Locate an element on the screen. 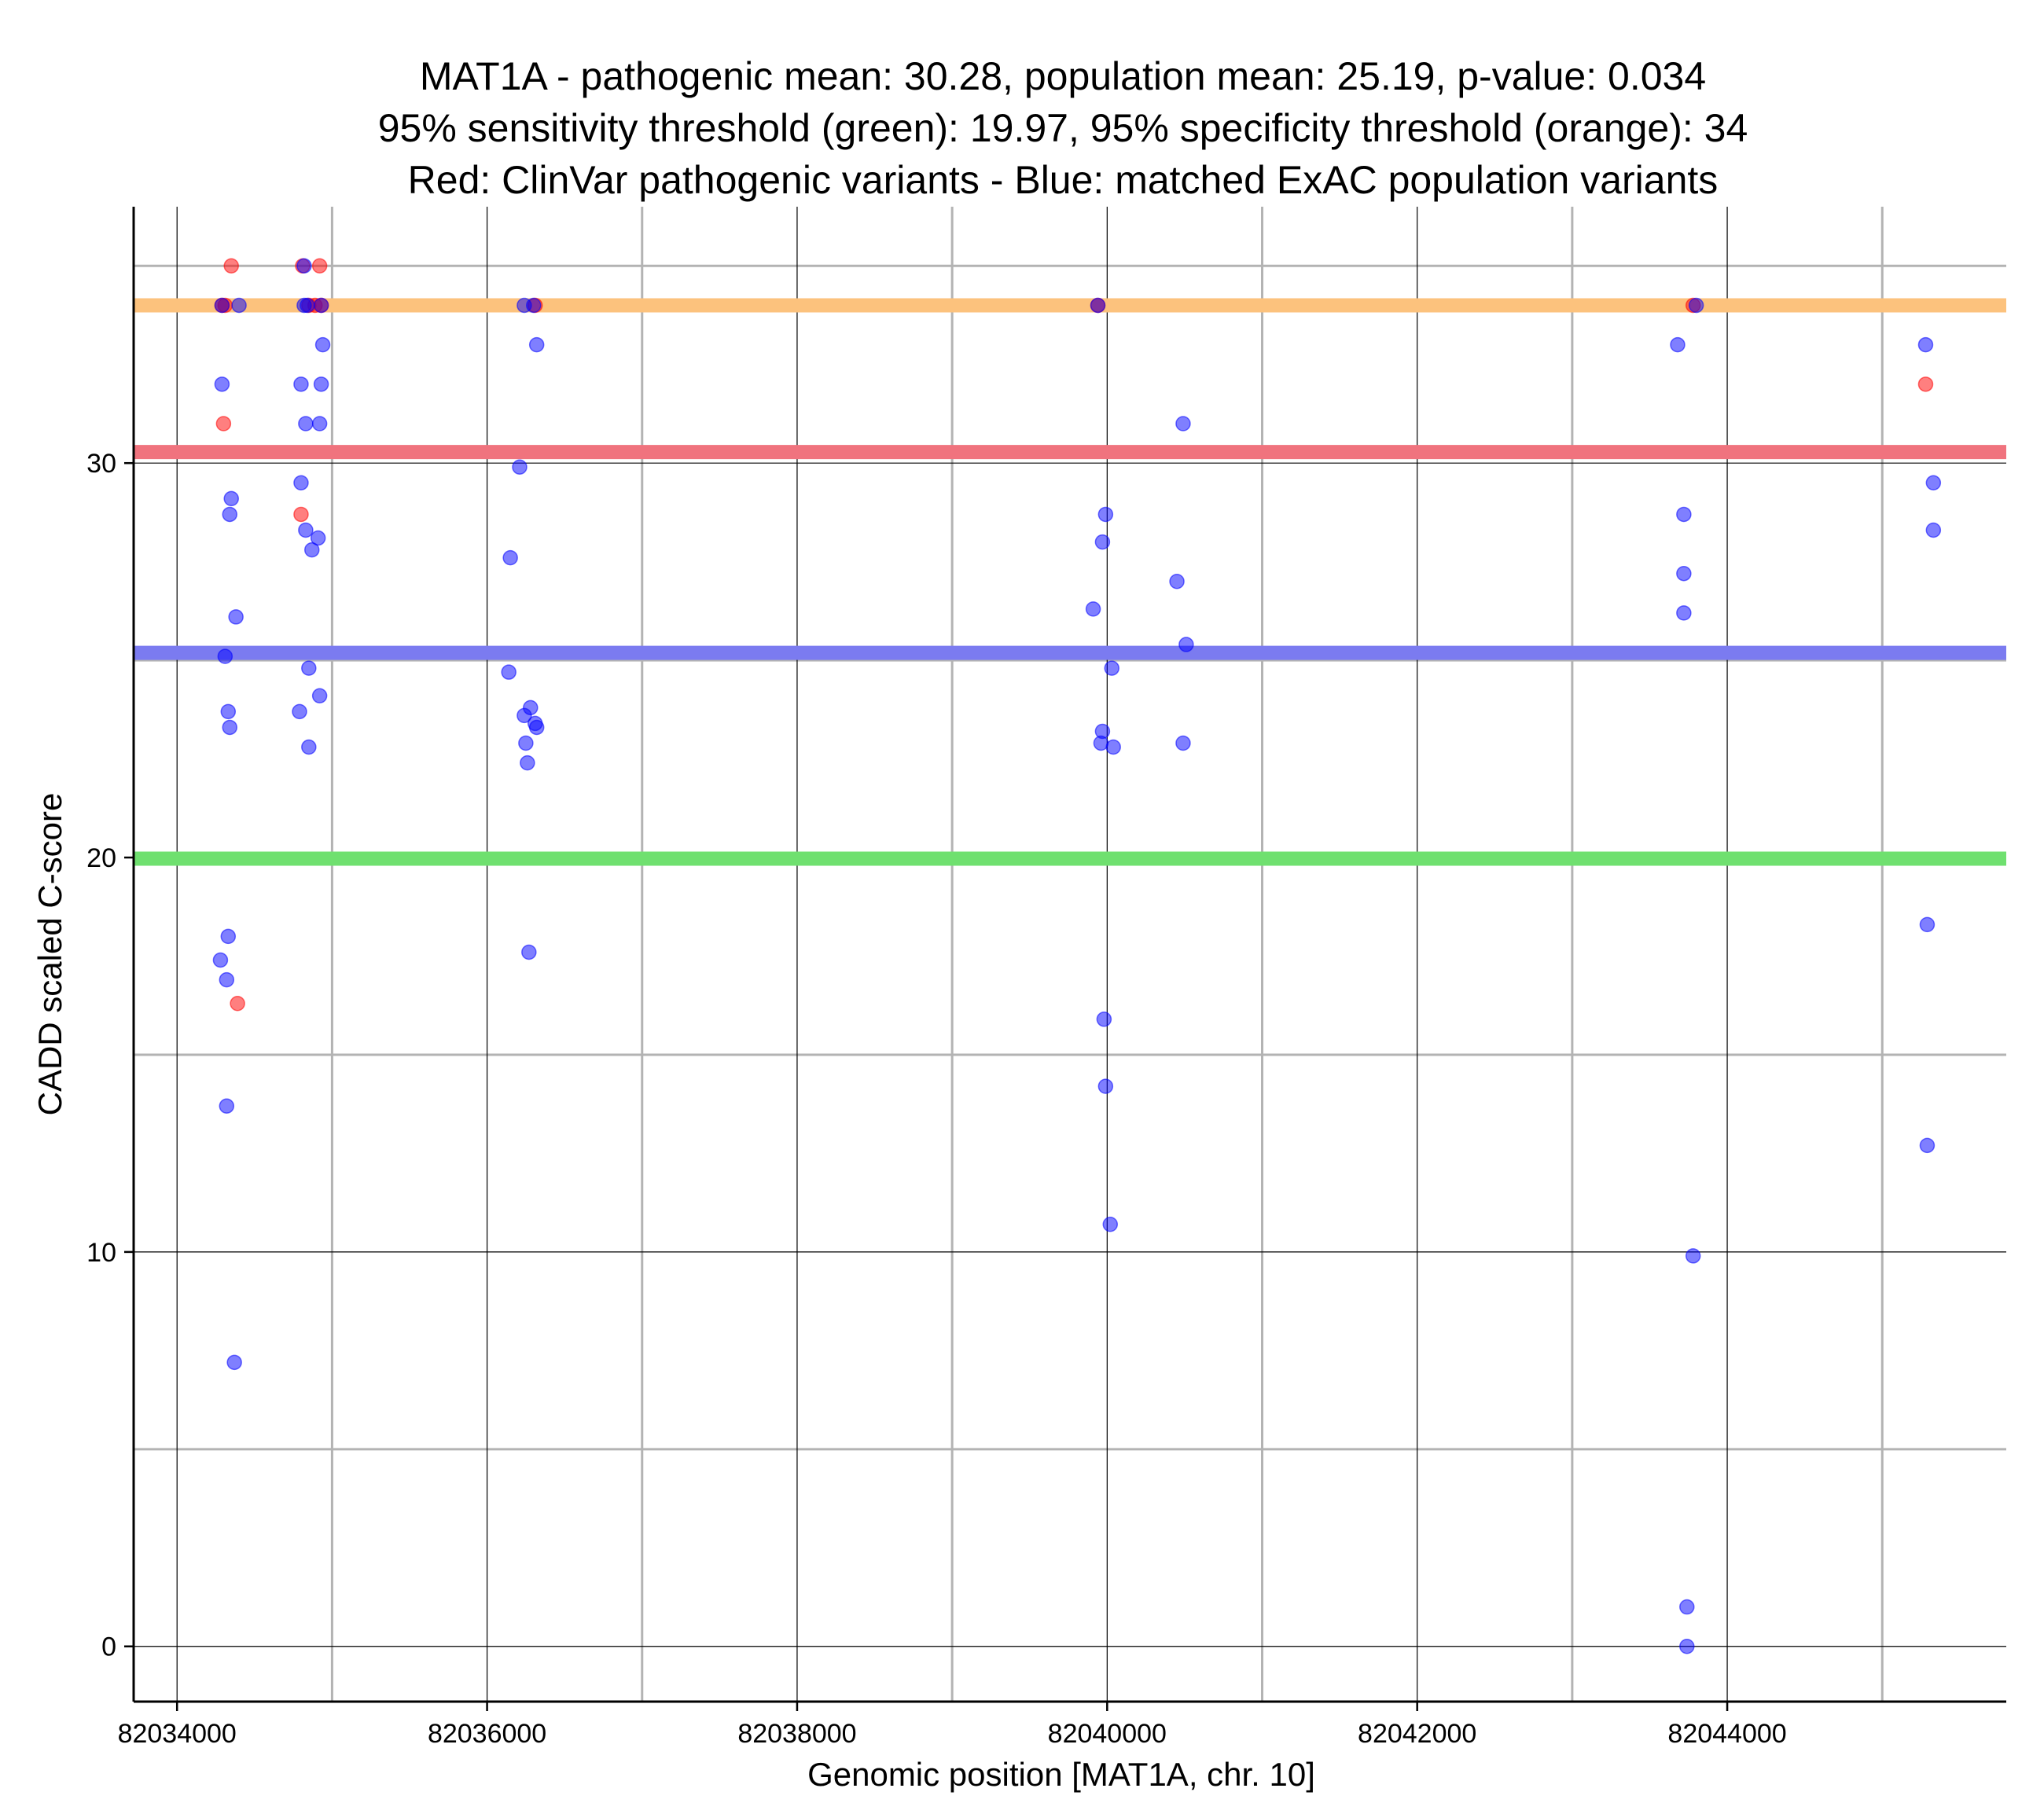 The image size is (2044, 1814). x-axis-title: Genomic position [MAT1A, chr. 10] is located at coordinates (1061, 1775).